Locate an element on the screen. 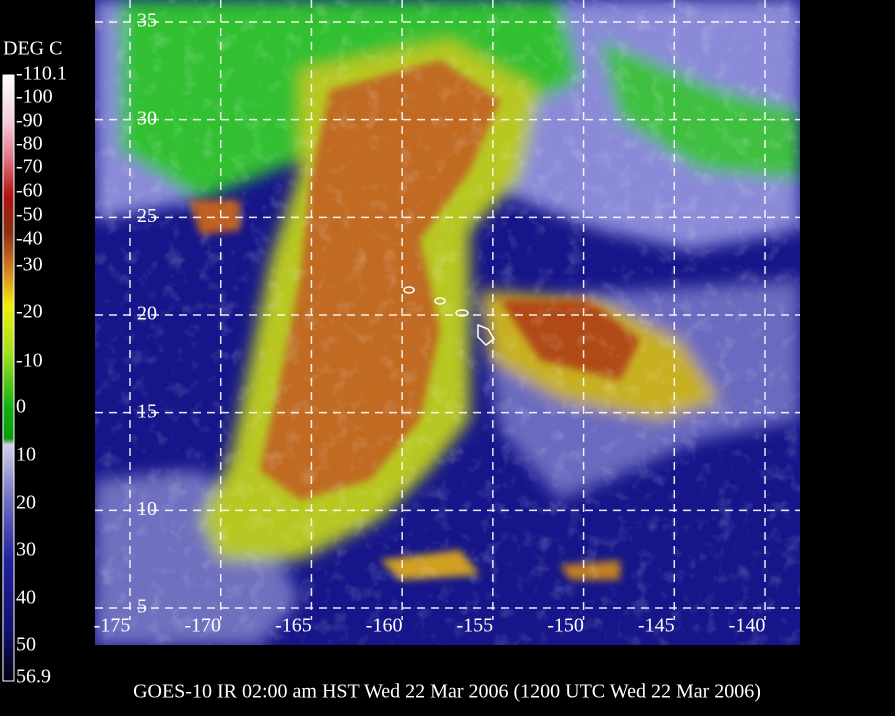 The width and height of the screenshot is (895, 716). latitude-label: 35 is located at coordinates (147, 21).